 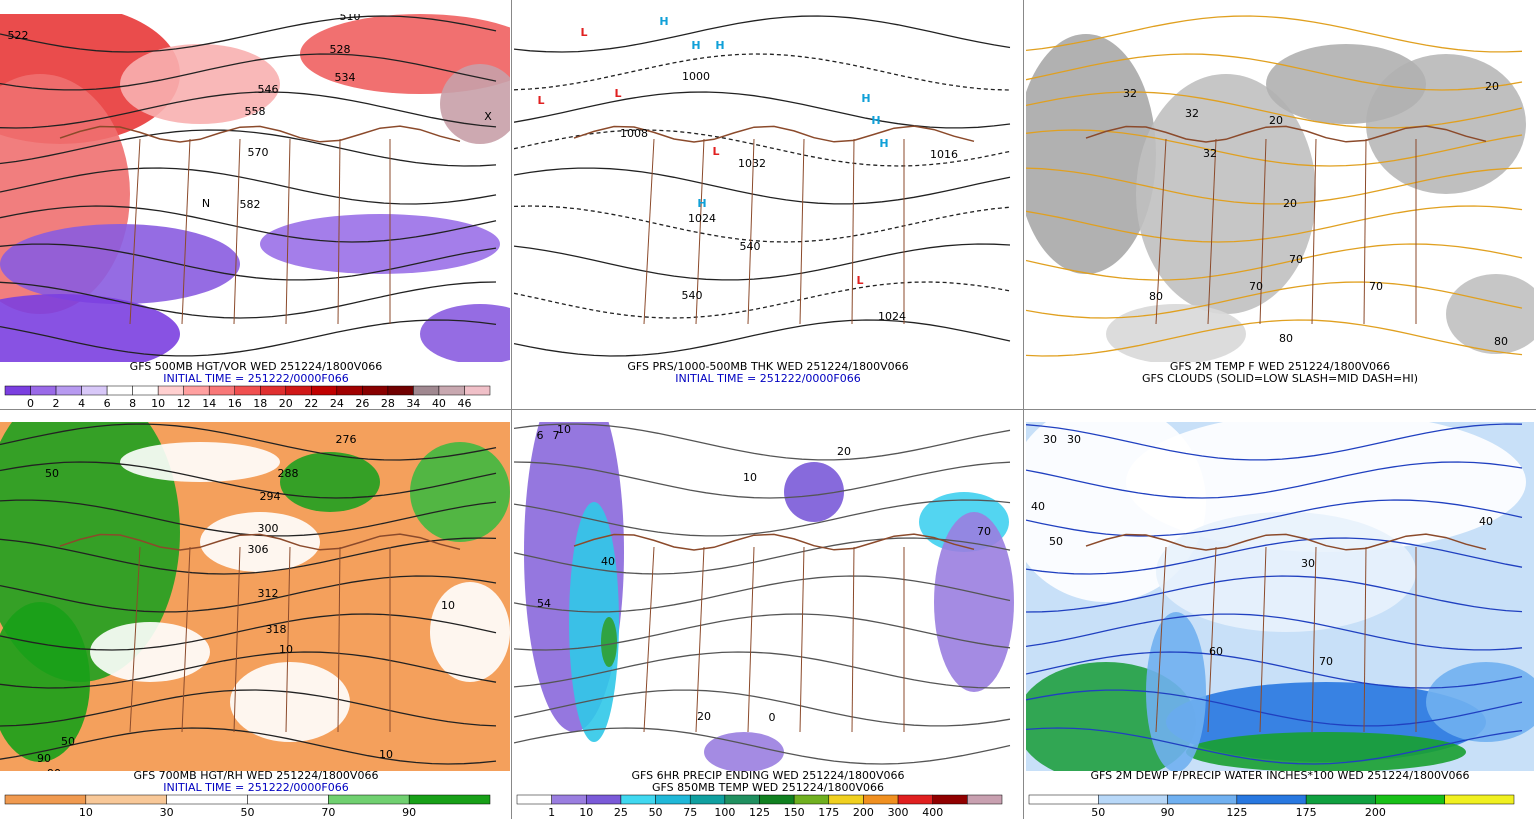 What do you see at coordinates (362, 403) in the screenshot?
I see `colorbar-label: 26` at bounding box center [362, 403].